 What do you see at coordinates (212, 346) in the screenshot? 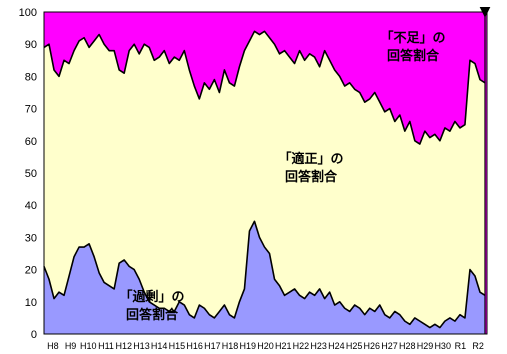
I see `x-tick-label: H17` at bounding box center [212, 346].